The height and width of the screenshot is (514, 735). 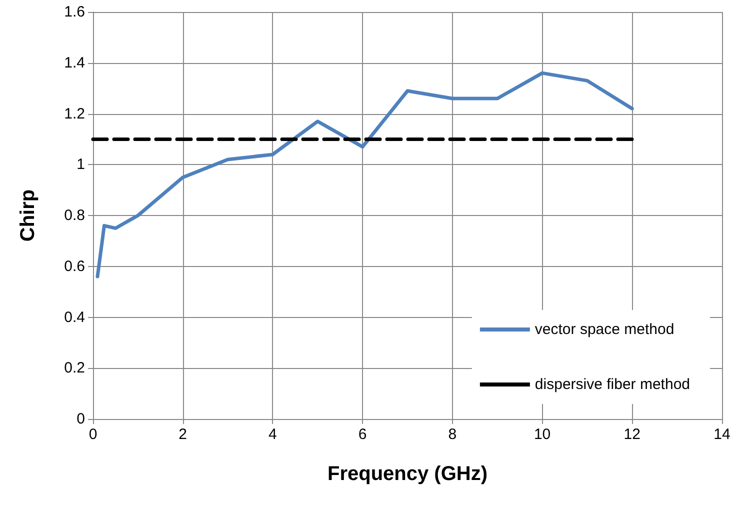 I want to click on y-axis-title: Chirp, so click(x=28, y=215).